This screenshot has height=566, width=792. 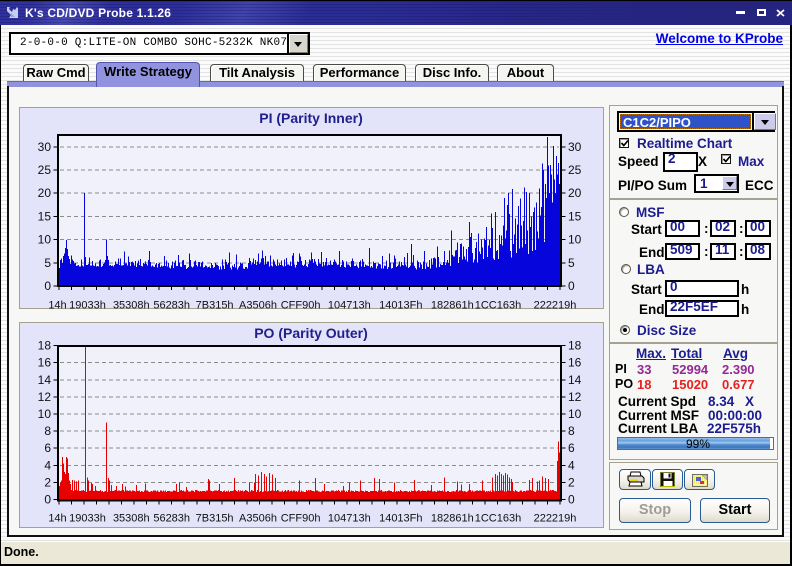 What do you see at coordinates (311, 333) in the screenshot?
I see `svg-text: PO (Parity Outer)` at bounding box center [311, 333].